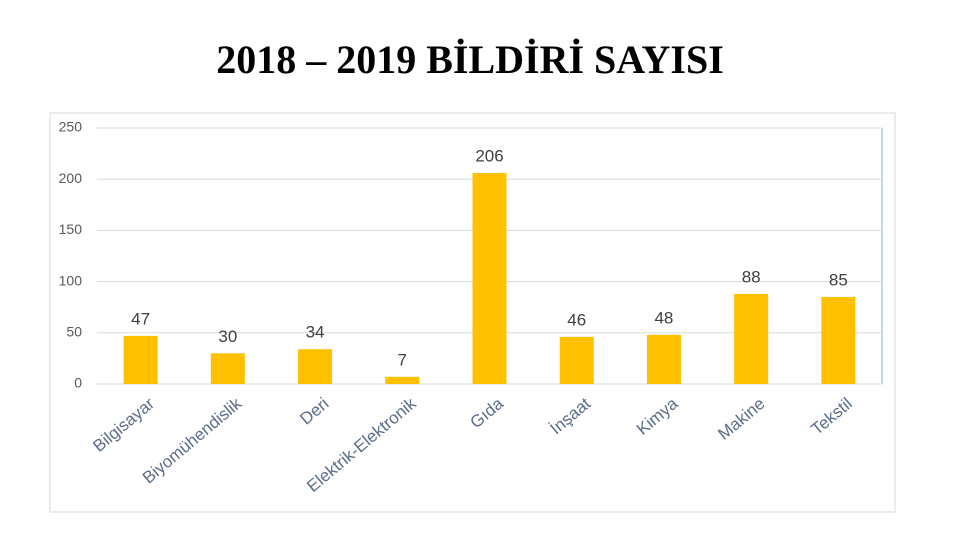 Image resolution: width=960 pixels, height=540 pixels. Describe the element at coordinates (831, 416) in the screenshot. I see `x-tick-label: Tekstil` at that location.